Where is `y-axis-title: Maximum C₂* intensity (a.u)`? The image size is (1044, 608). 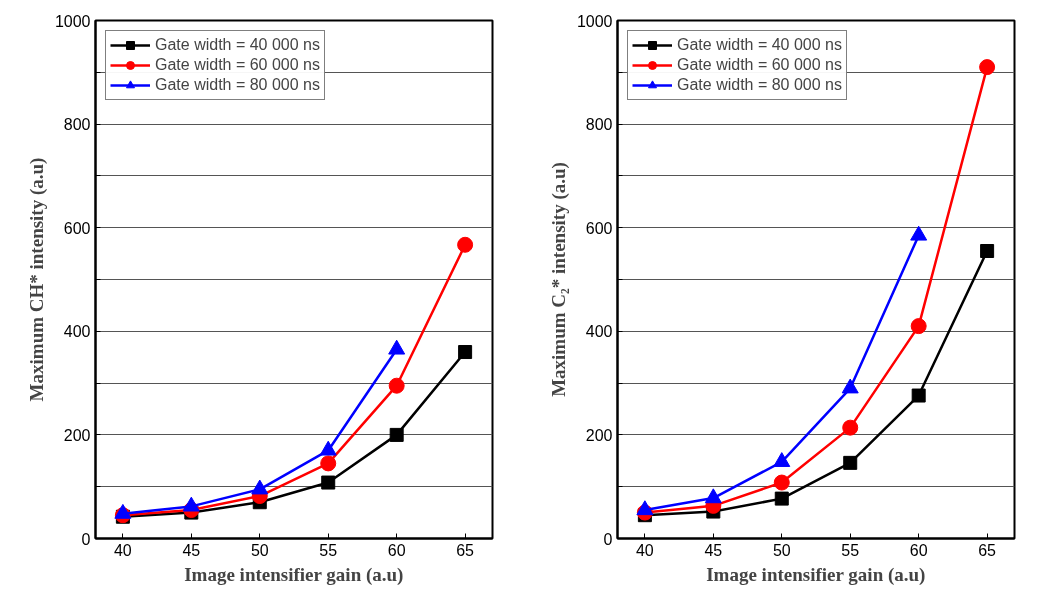 y-axis-title: Maximum C₂* intensity (a.u) is located at coordinates (558, 279).